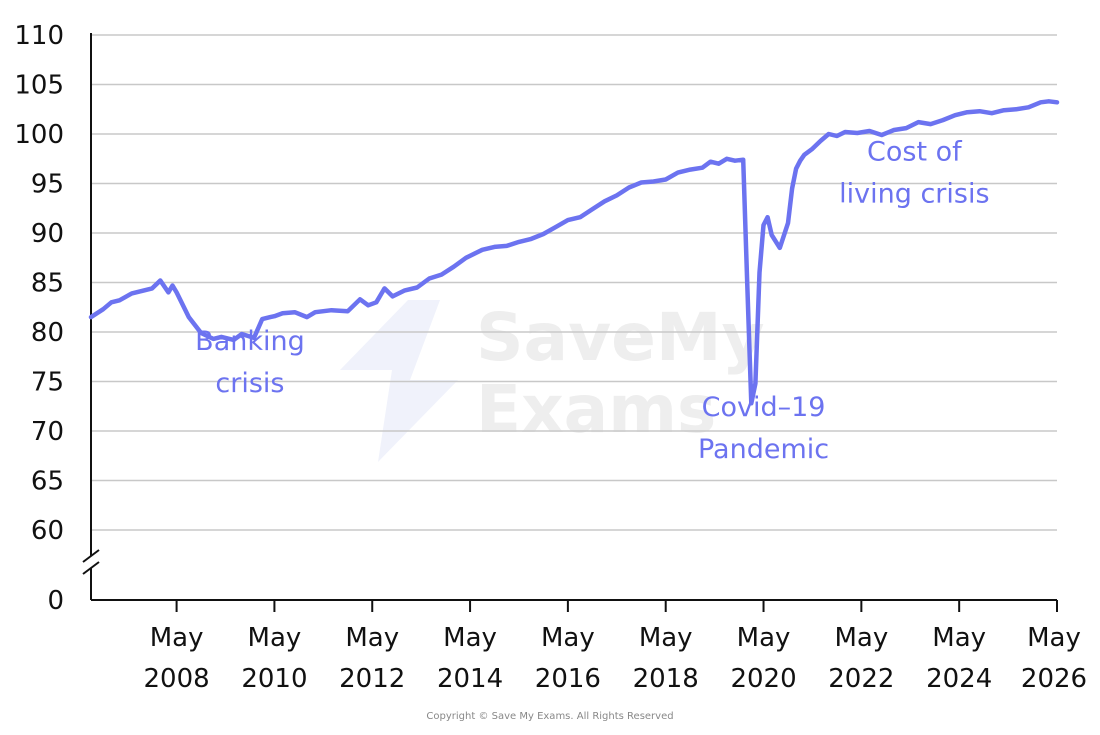 This screenshot has width=1100, height=735. Describe the element at coordinates (596, 409) in the screenshot. I see `watermark-line-2: Exams` at that location.